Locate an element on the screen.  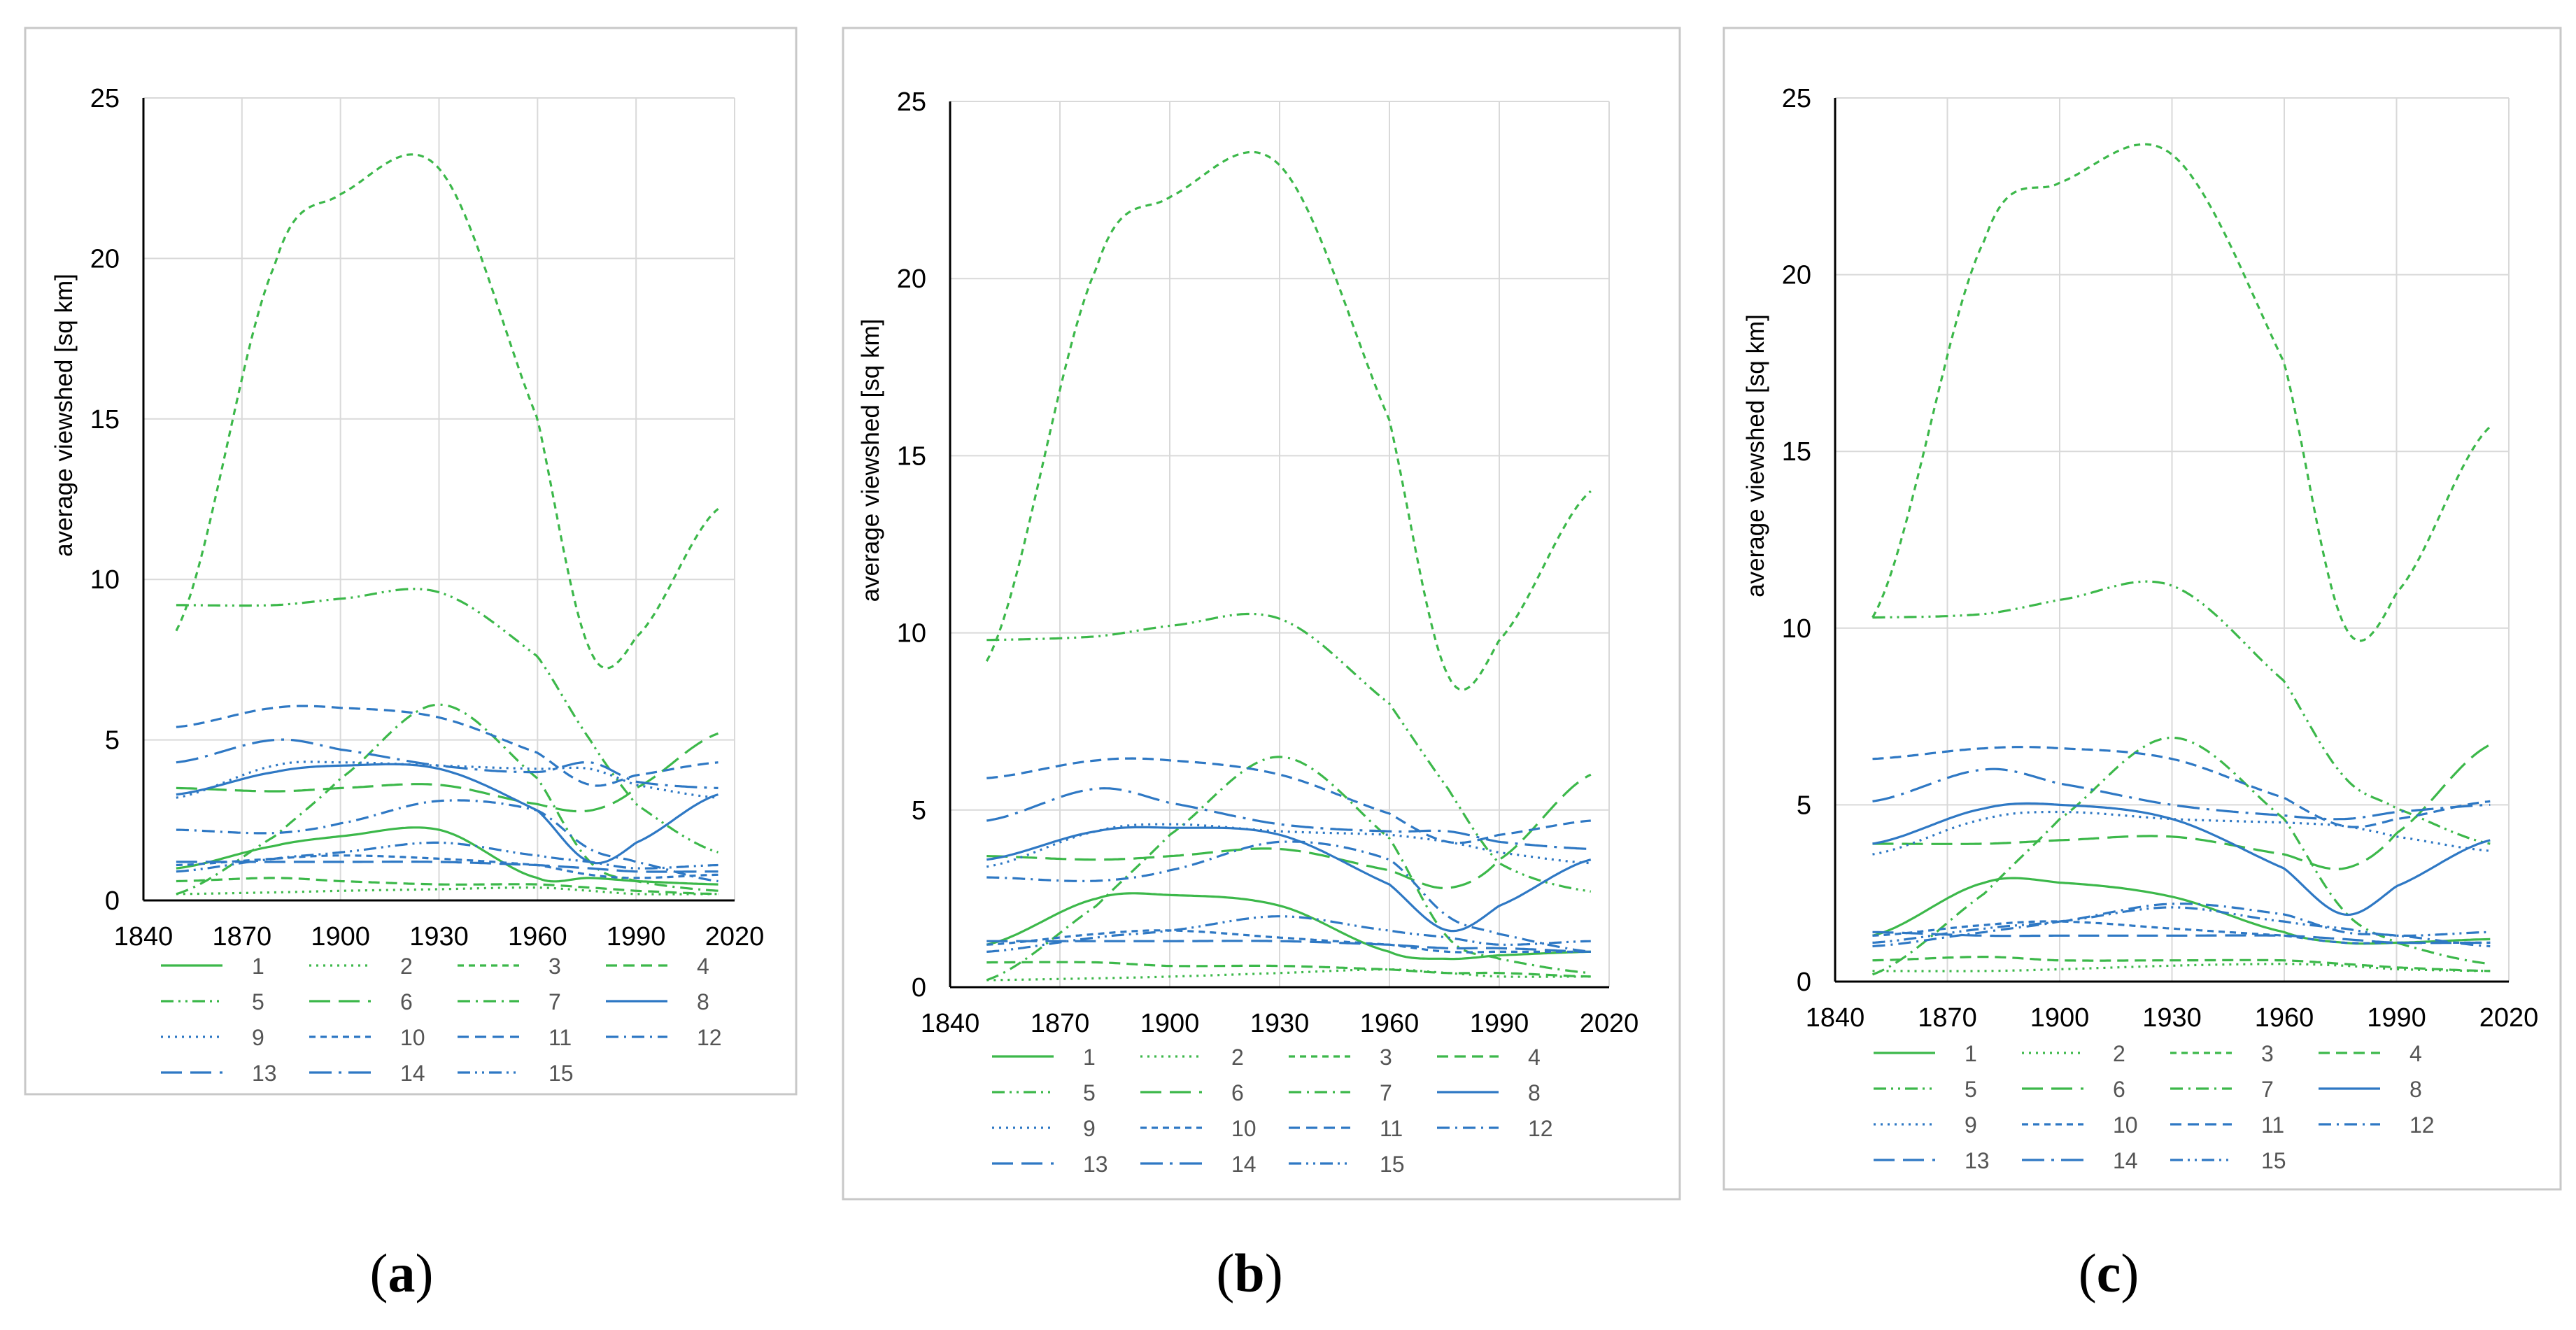
panel-caption-c: (c) is located at coordinates (2108, 1273).